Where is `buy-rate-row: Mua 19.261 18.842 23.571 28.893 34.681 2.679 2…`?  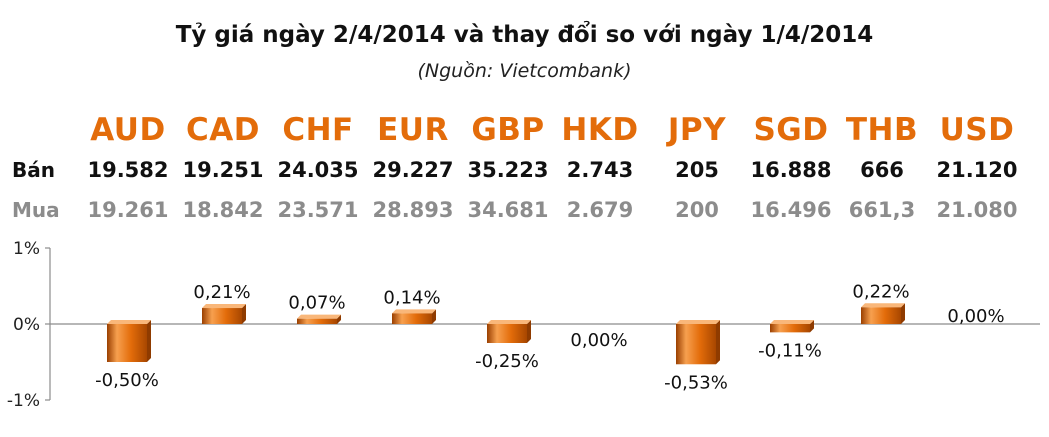 buy-rate-row: Mua 19.261 18.842 23.571 28.893 34.681 2.679 2… is located at coordinates (524, 213).